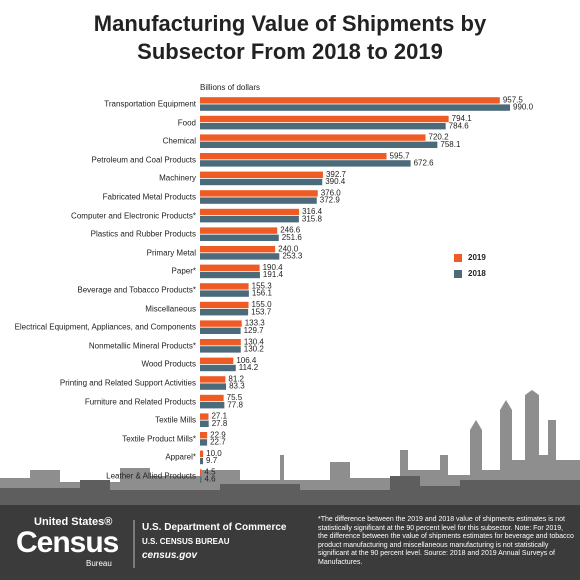 The image size is (580, 580). I want to click on category-label: Fabricated Metal Products, so click(149, 197).